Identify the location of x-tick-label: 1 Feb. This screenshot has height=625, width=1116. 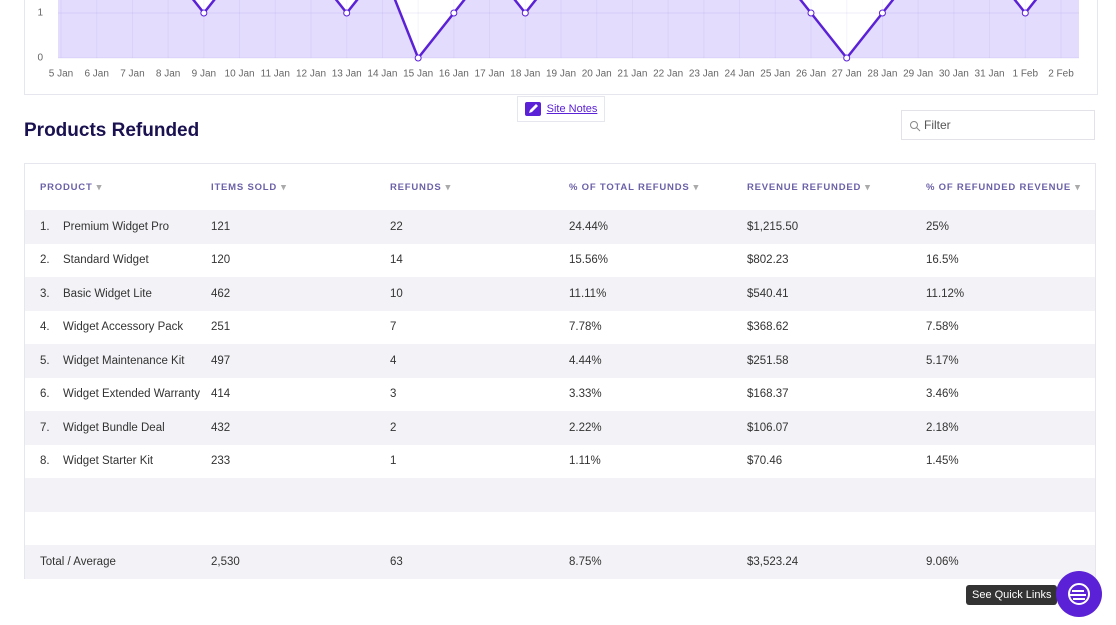
(1025, 74).